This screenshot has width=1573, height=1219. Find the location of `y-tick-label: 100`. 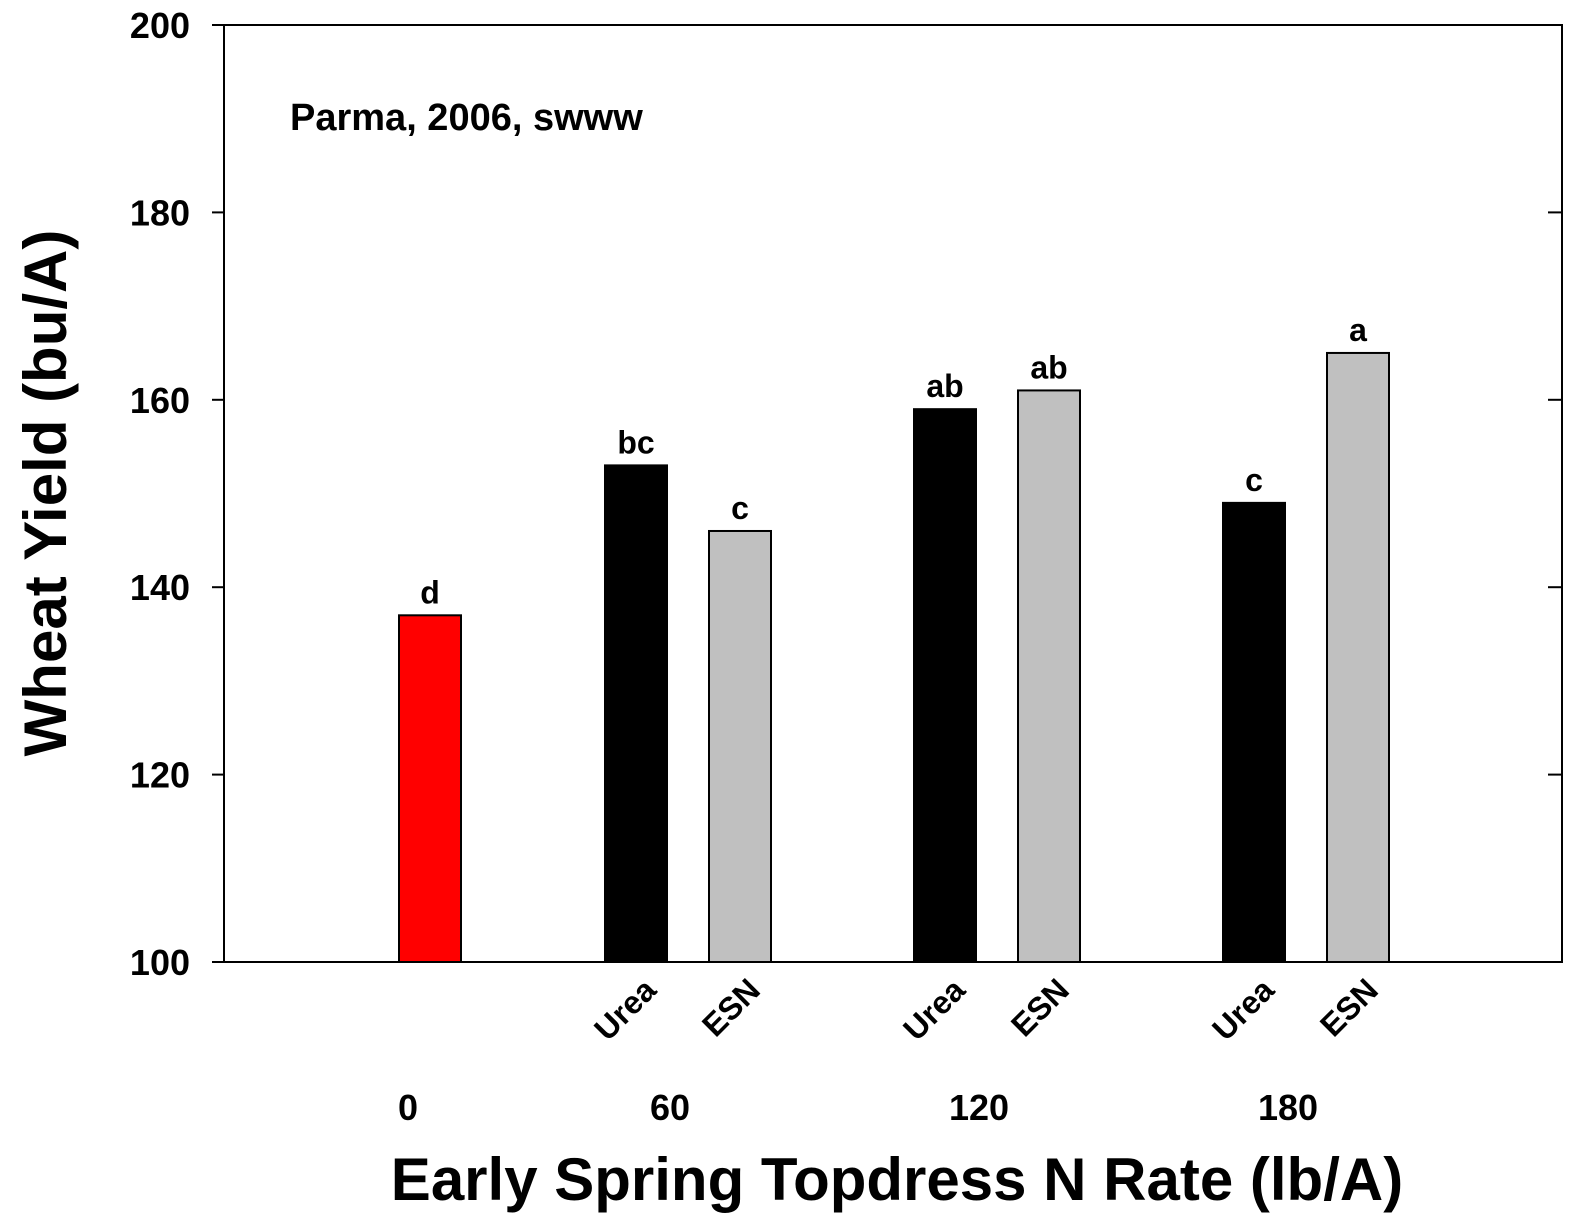

y-tick-label: 100 is located at coordinates (160, 962).